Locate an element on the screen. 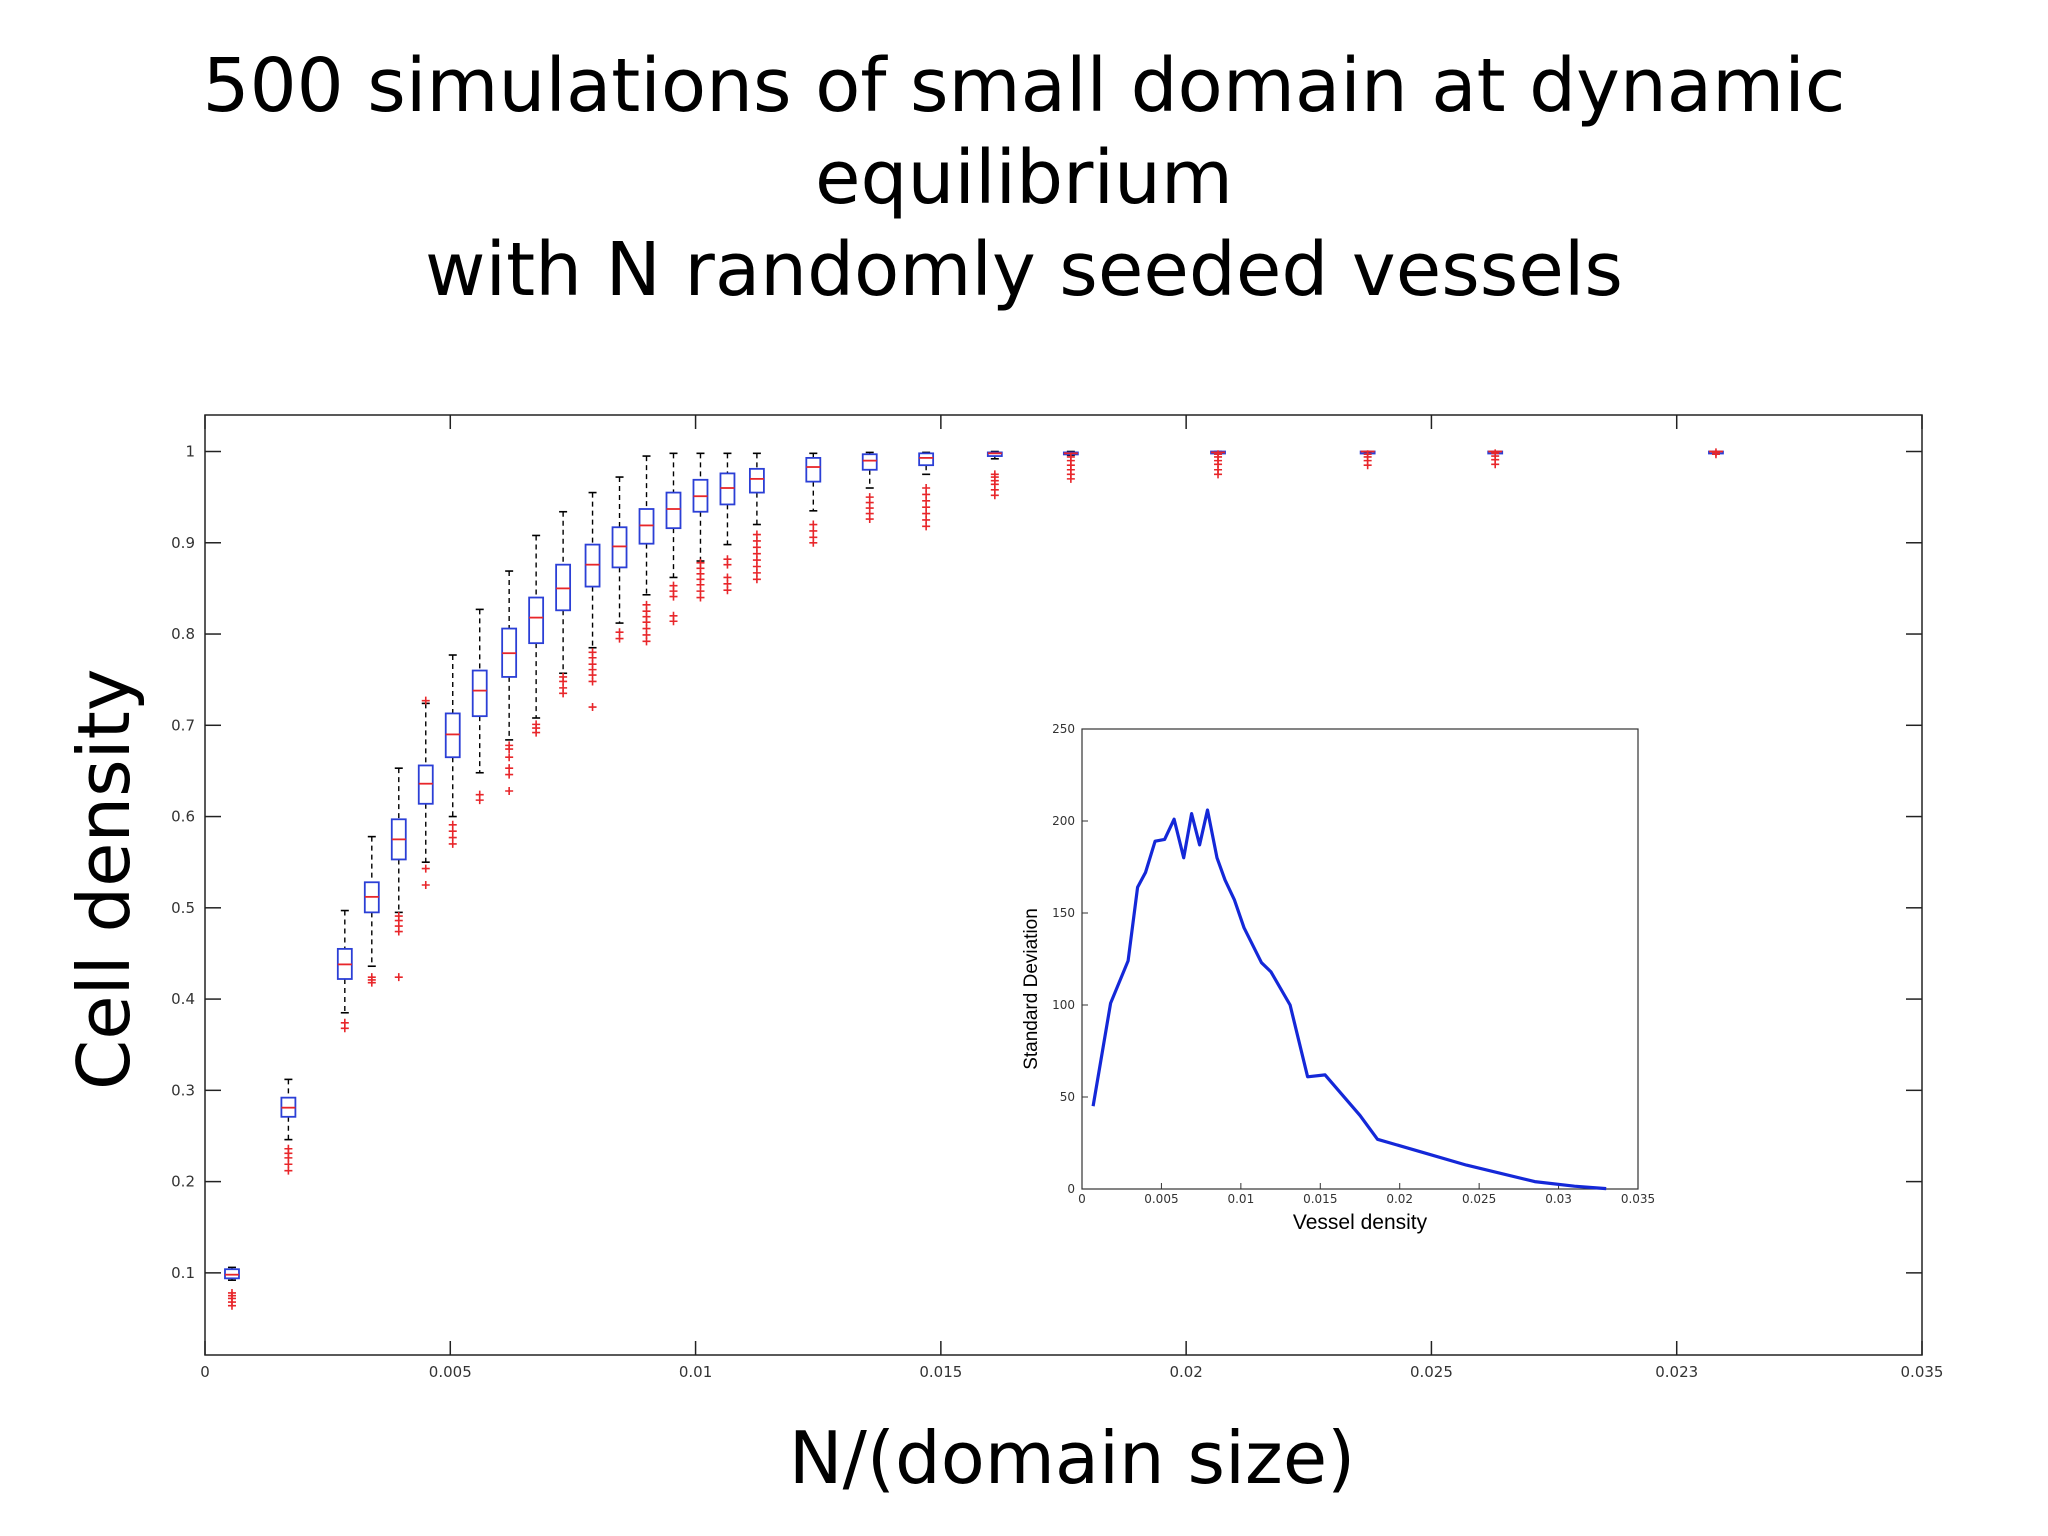 This screenshot has height=1536, width=2048. x-tick-label: 0.005 is located at coordinates (450, 1372).